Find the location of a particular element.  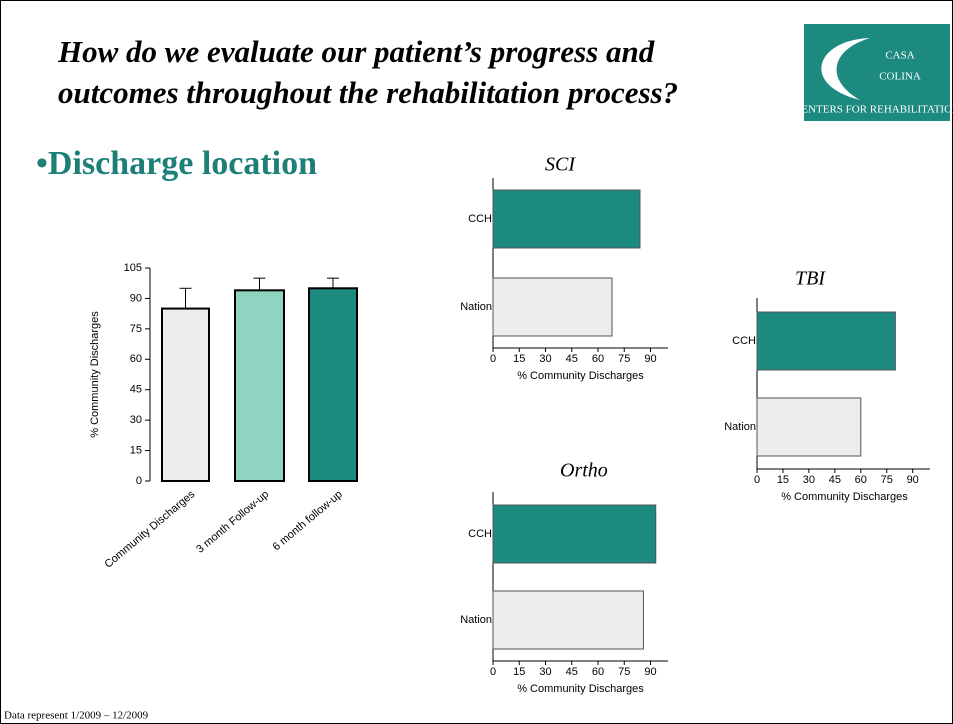

y-tick-label: 105 is located at coordinates (133, 268).